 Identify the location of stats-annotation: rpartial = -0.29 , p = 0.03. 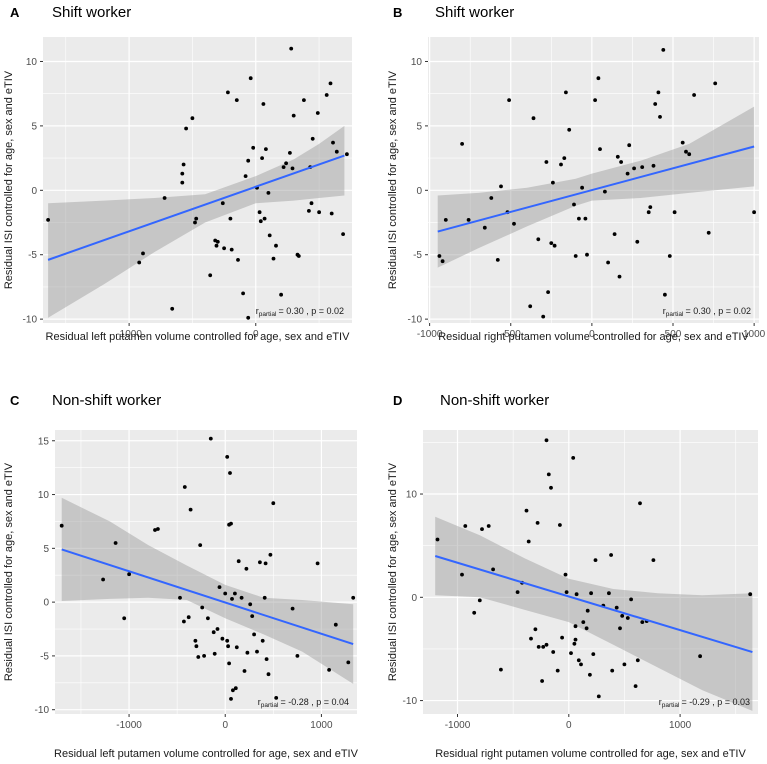
(704, 703).